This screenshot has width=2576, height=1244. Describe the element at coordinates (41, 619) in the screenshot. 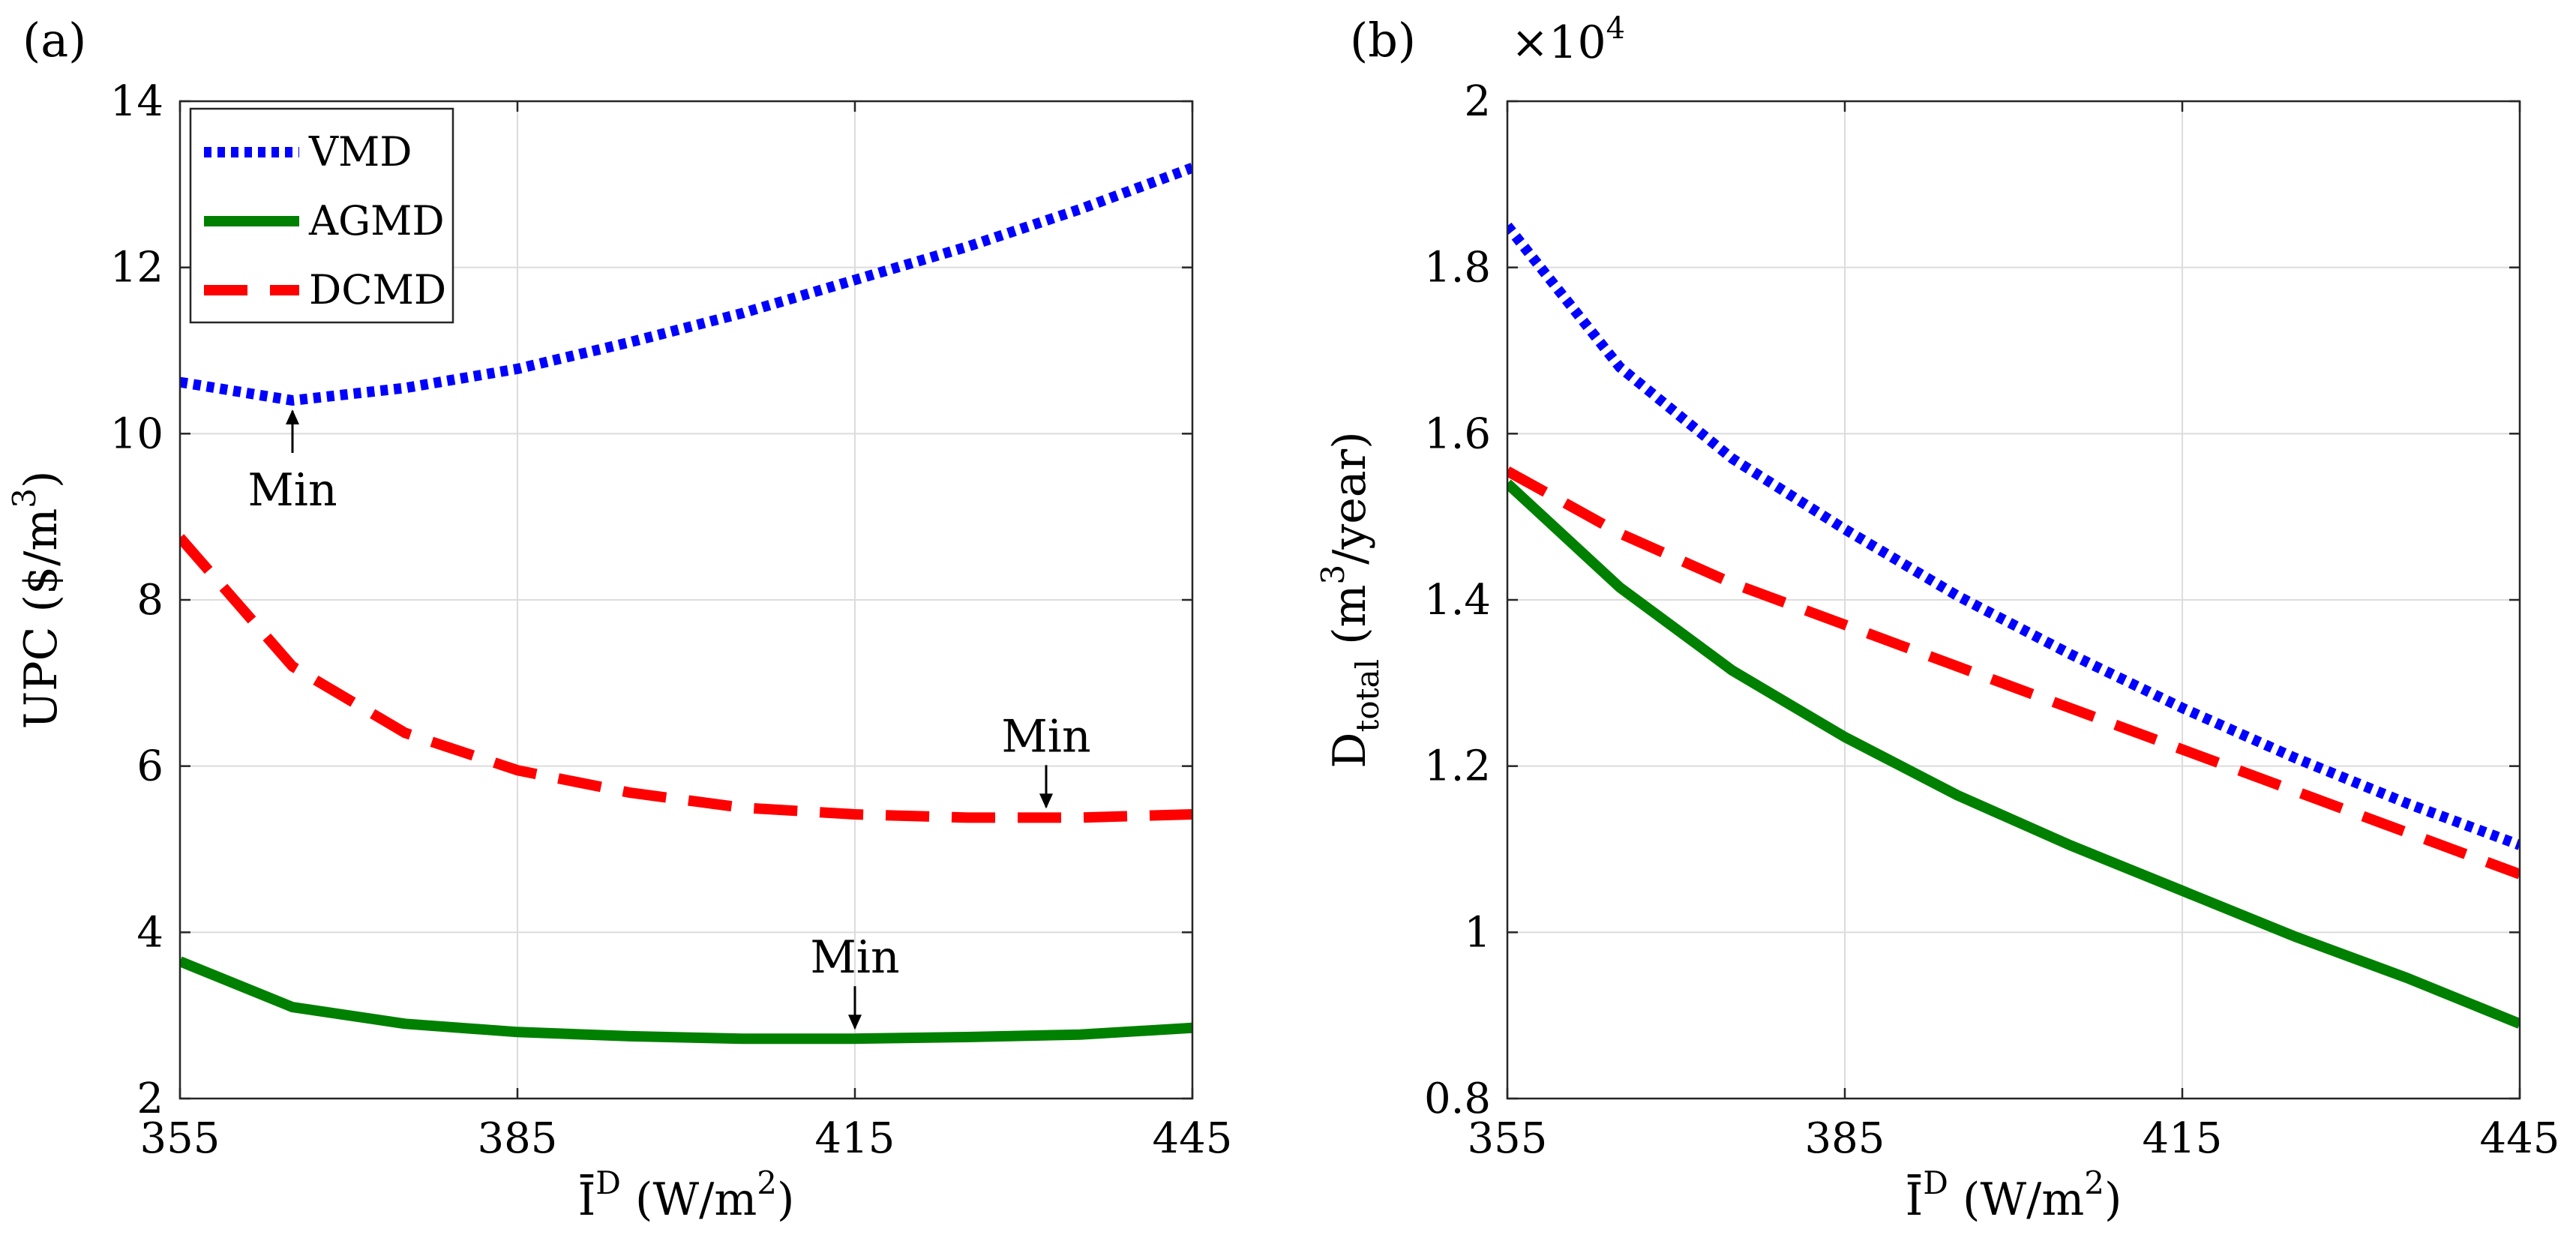

I see `y-label-text: UPC ($/m` at that location.